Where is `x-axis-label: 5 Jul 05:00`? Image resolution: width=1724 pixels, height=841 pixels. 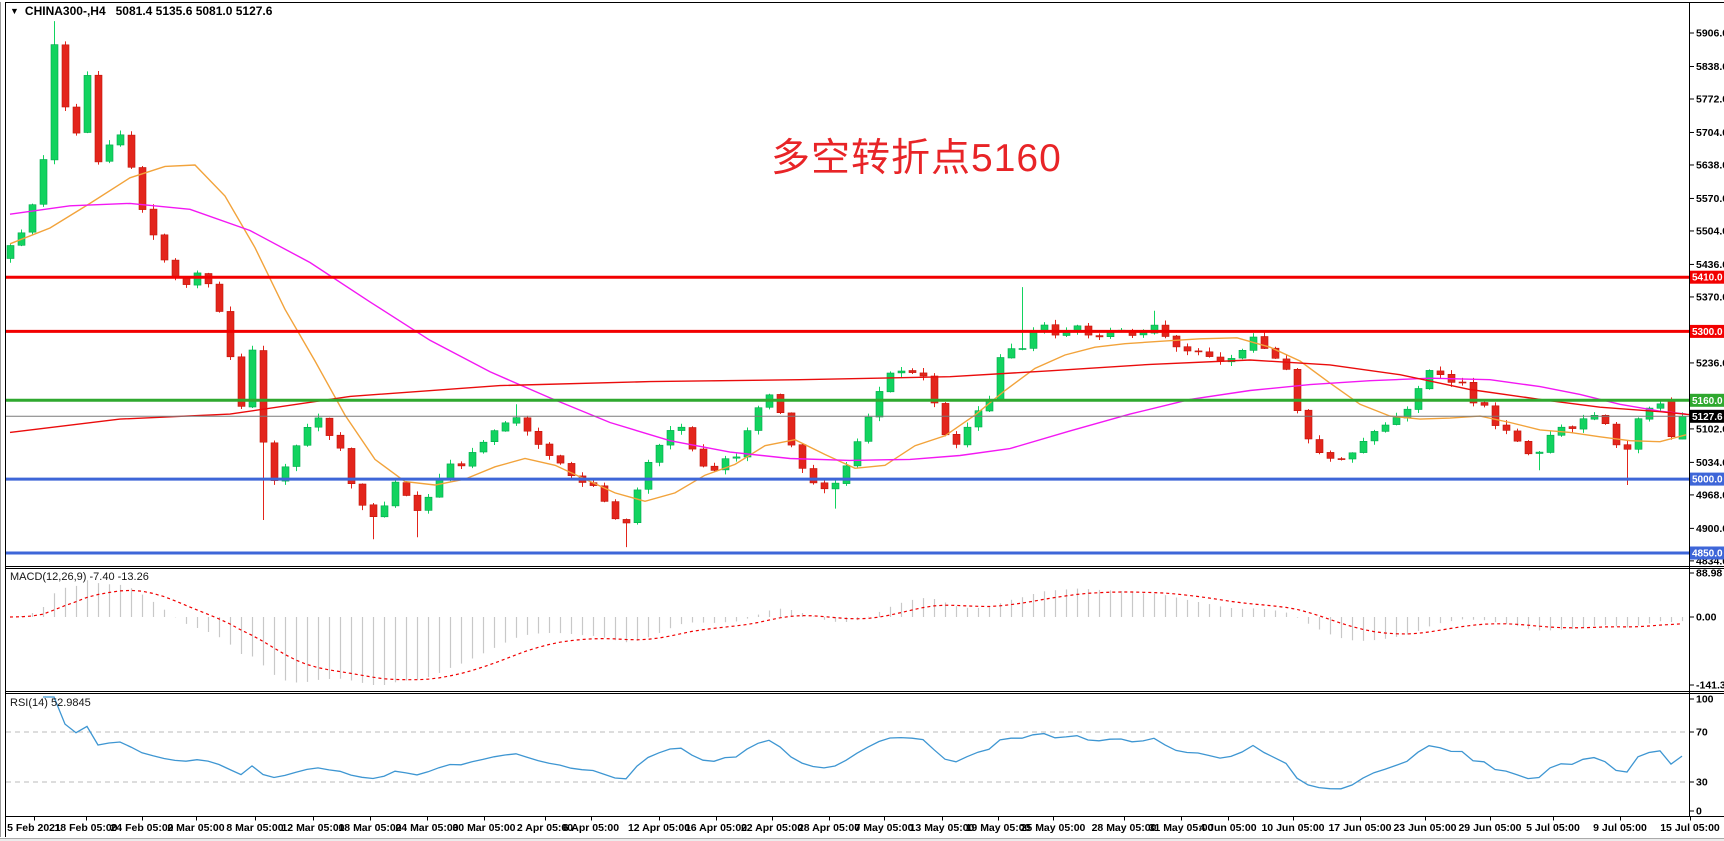
x-axis-label: 5 Jul 05:00 is located at coordinates (1553, 828).